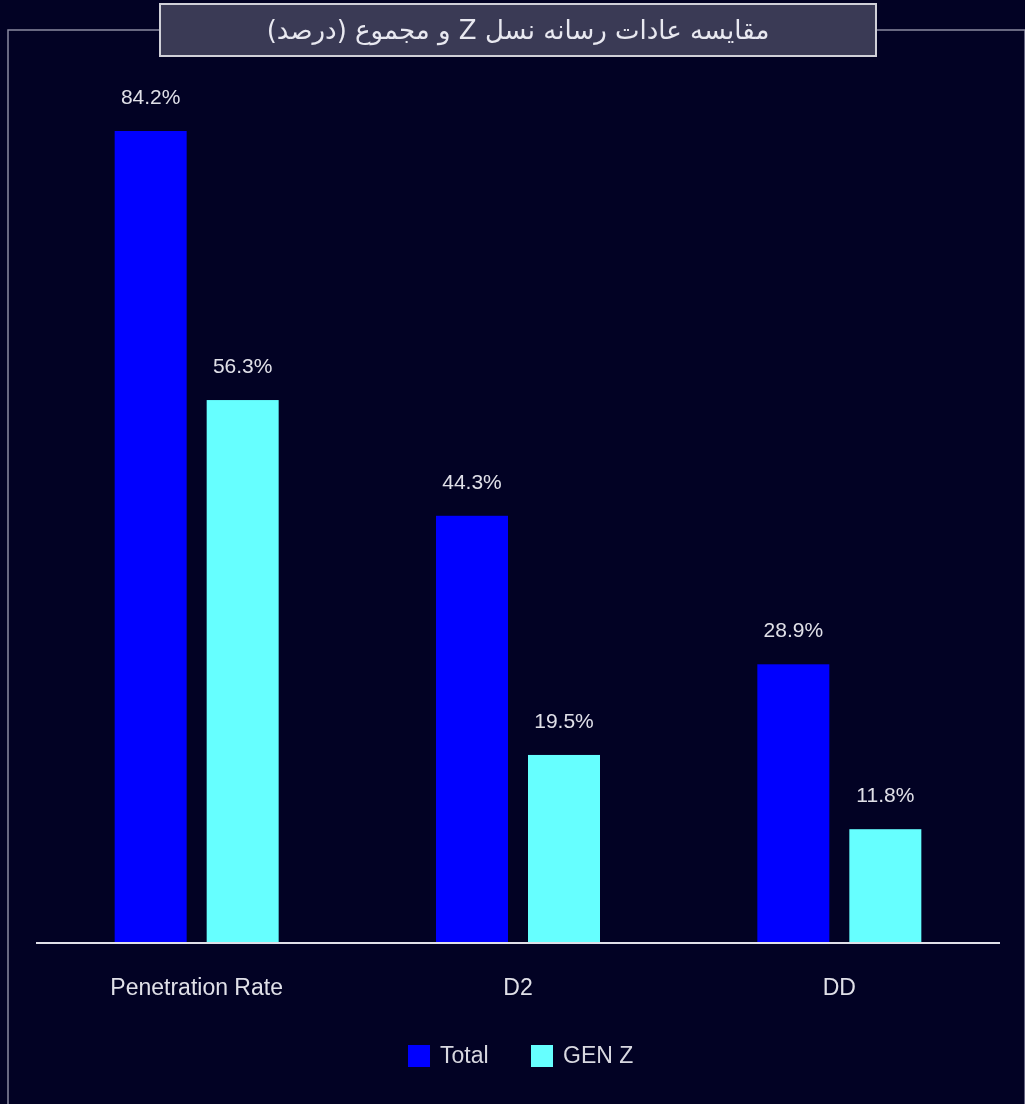 The image size is (1025, 1104). What do you see at coordinates (242, 366) in the screenshot?
I see `data-label: 56.3%` at bounding box center [242, 366].